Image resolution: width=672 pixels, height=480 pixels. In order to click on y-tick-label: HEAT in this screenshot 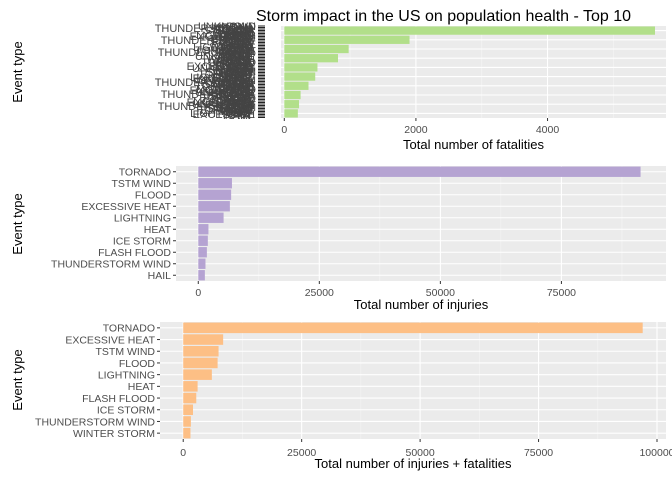, I will do `click(142, 387)`.